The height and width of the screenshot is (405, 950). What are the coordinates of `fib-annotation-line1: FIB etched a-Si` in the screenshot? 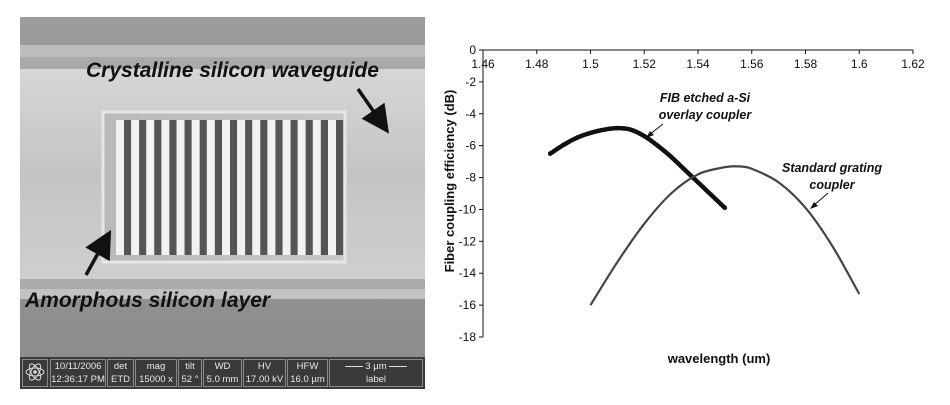 It's located at (705, 98).